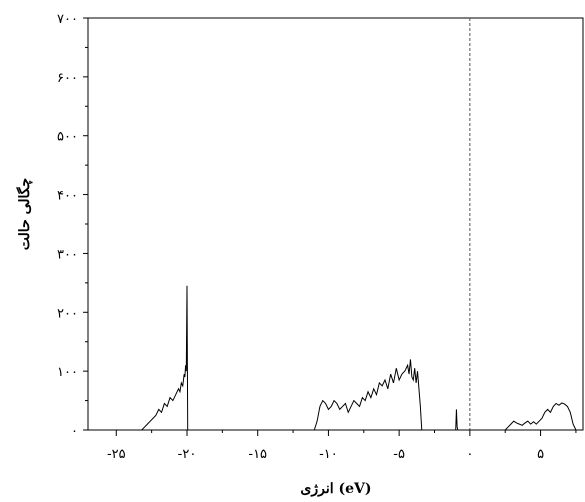 Image resolution: width=585 pixels, height=502 pixels. Describe the element at coordinates (469, 454) in the screenshot. I see `x-tick-label: ۰` at that location.